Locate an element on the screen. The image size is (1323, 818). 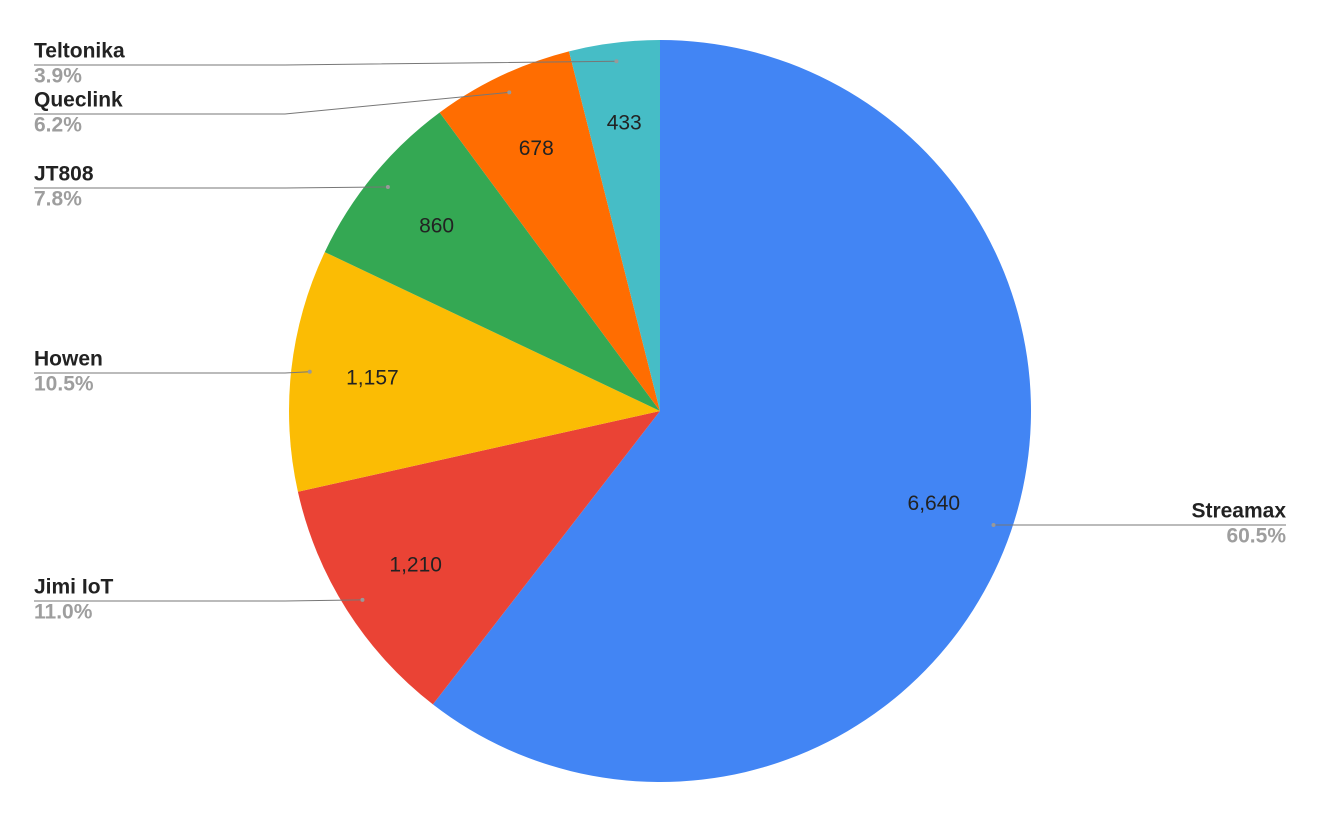
percent-label: 6.2% is located at coordinates (58, 125).